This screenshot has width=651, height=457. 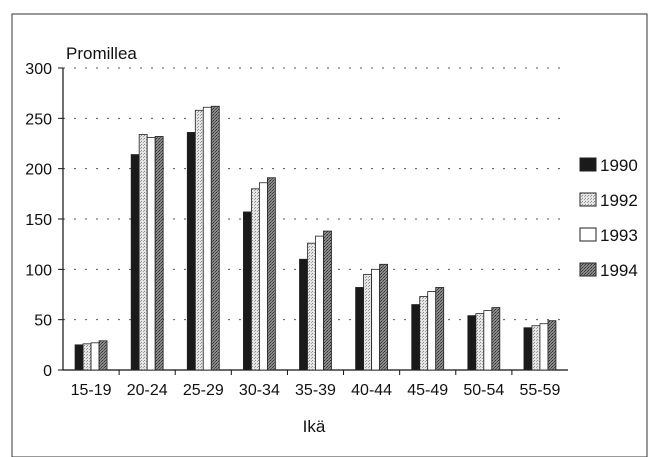 I want to click on x-tick-label: 35-39, so click(x=315, y=390).